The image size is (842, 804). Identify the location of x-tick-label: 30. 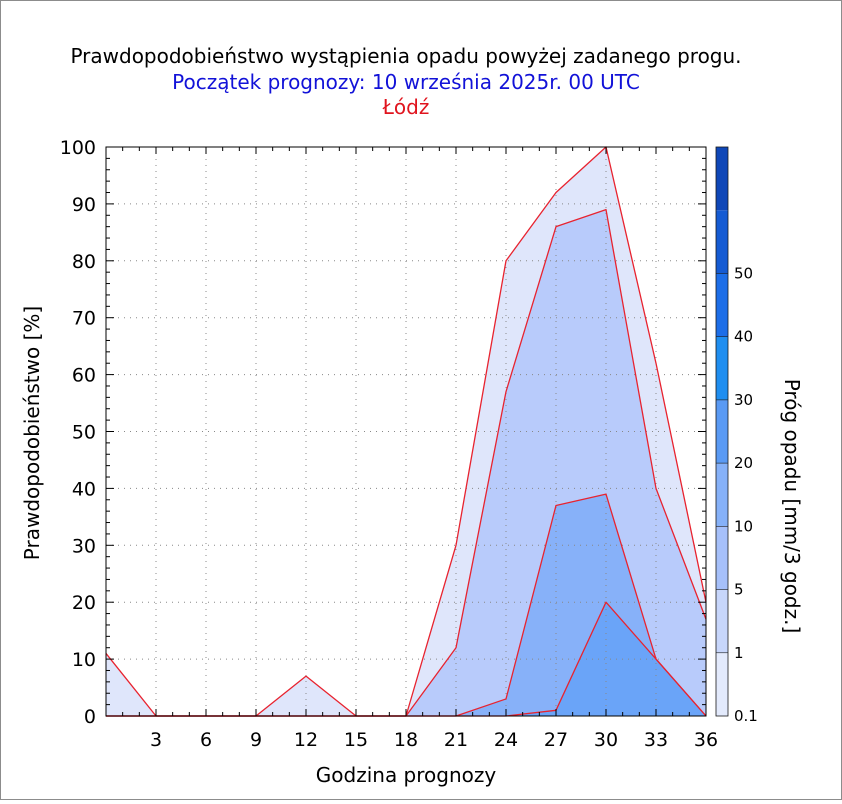
(606, 740).